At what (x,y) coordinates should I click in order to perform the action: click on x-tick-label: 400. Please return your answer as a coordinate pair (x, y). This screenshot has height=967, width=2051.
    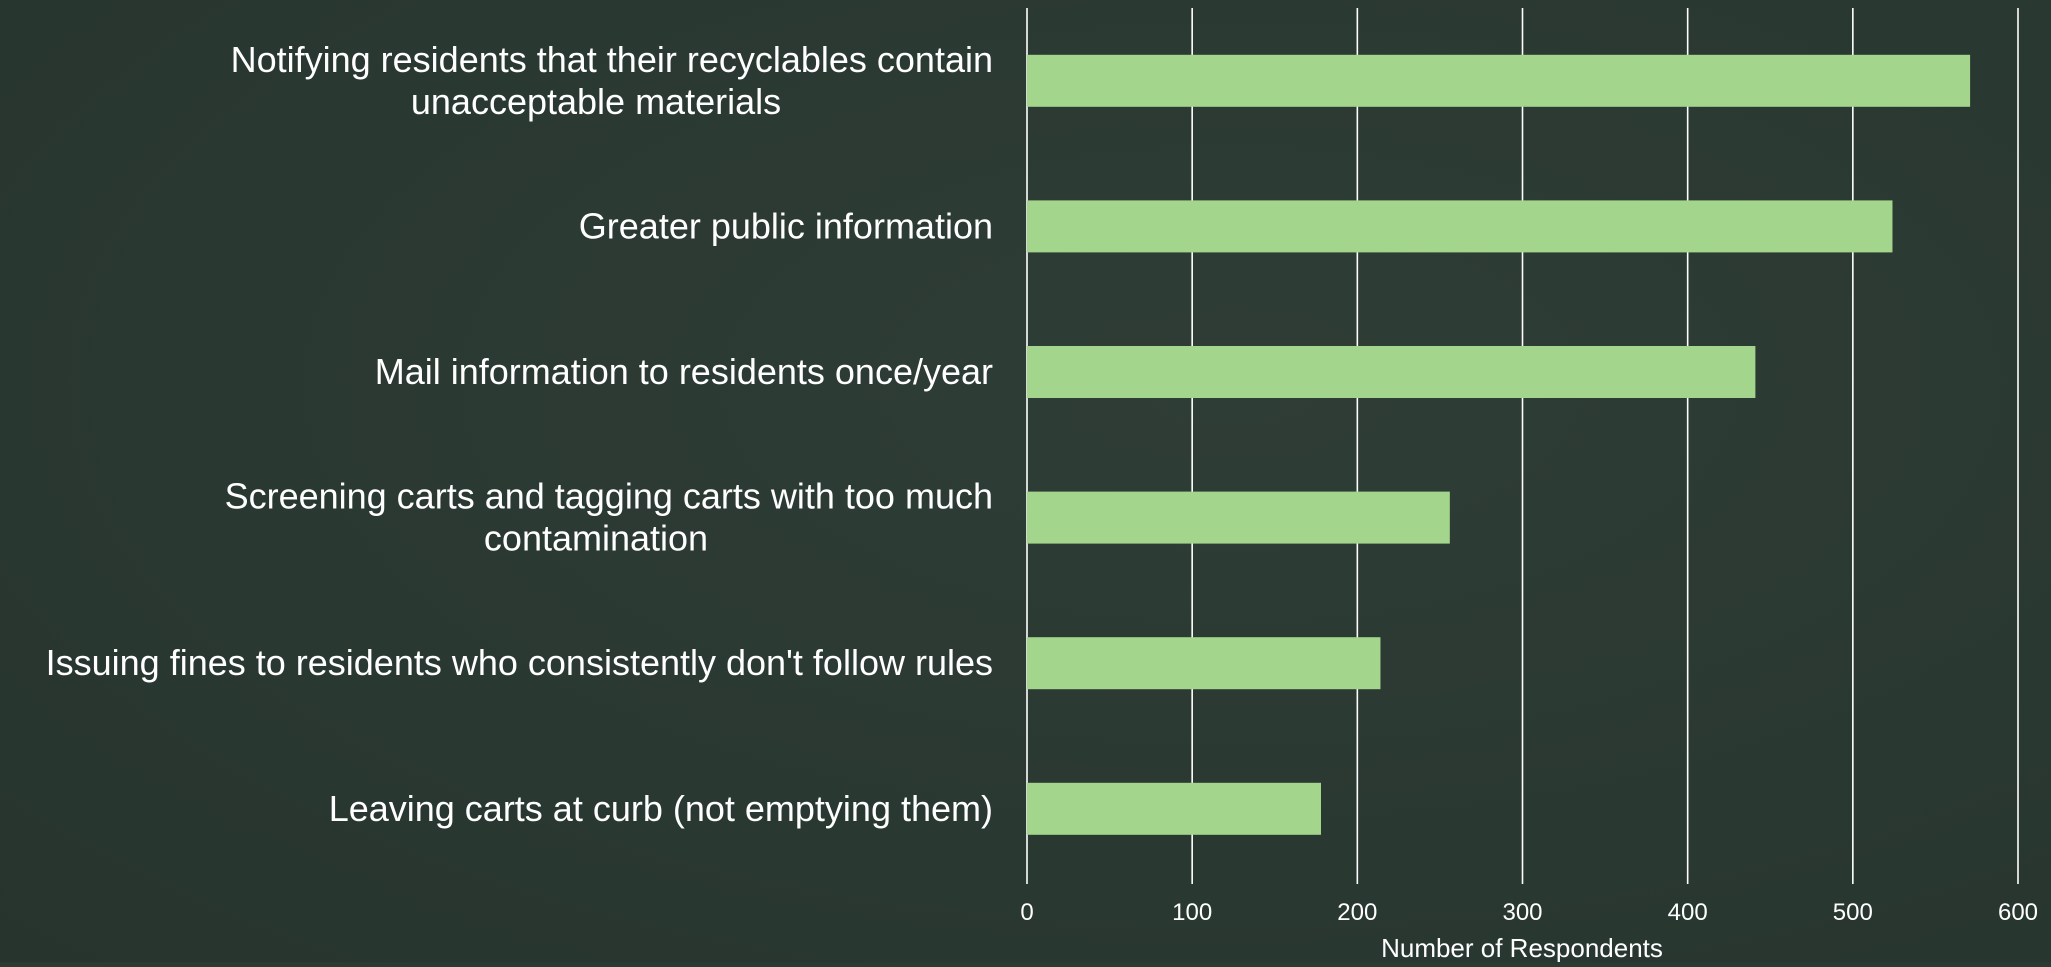
    Looking at the image, I should click on (1688, 912).